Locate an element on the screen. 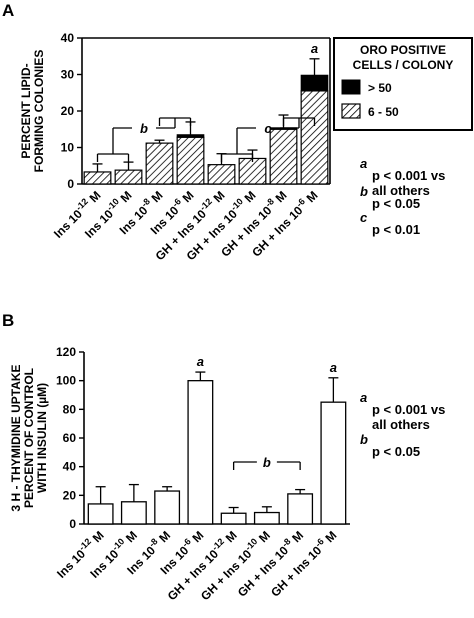  panel-a-y-axis-label: PERCENT LIPID- FORMING COLONIES is located at coordinates (32, 111).